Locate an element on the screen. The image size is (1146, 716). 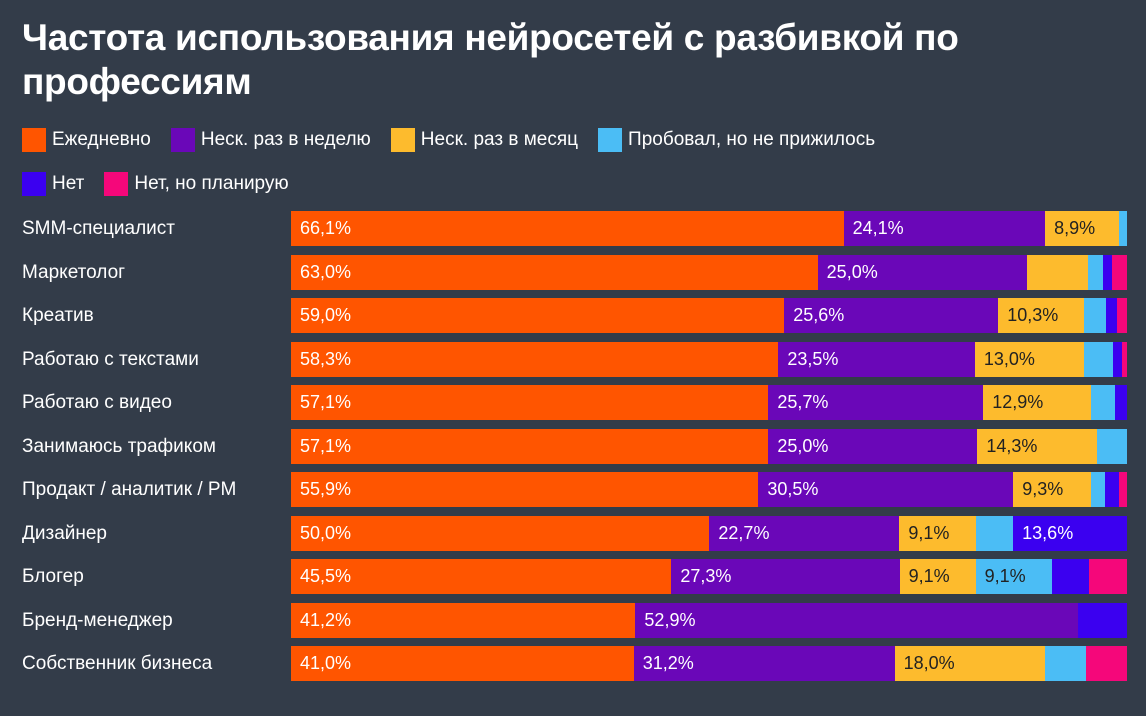
data-label: 13,6% is located at coordinates (1048, 532).